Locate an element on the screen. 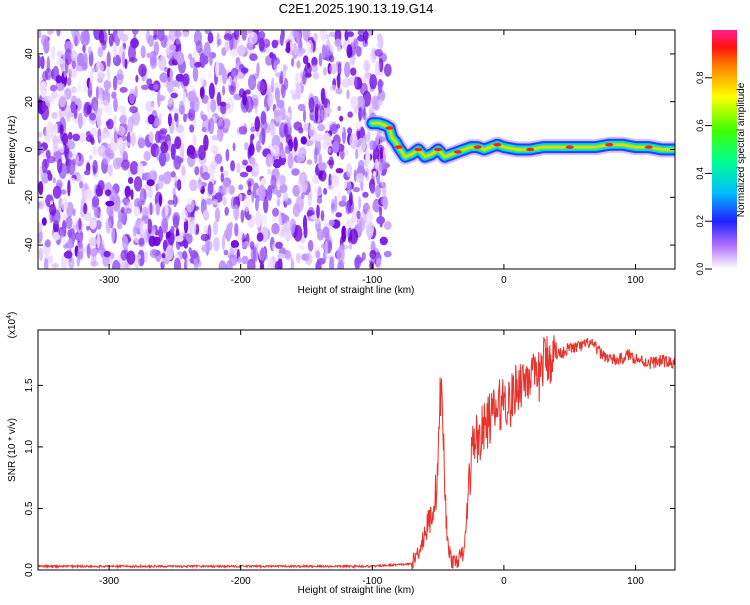 The image size is (750, 605). x-tick-label: -100 is located at coordinates (372, 581).